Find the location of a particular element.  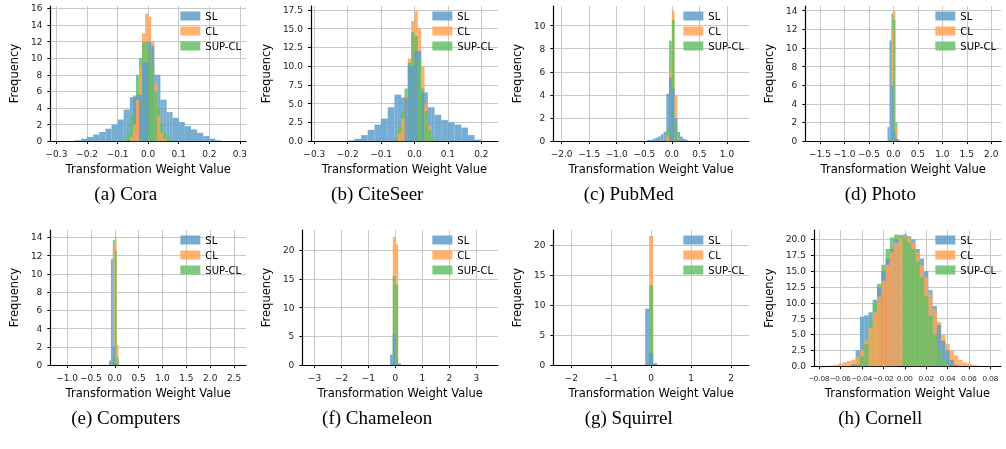

x-tick-label: −3 is located at coordinates (314, 377).